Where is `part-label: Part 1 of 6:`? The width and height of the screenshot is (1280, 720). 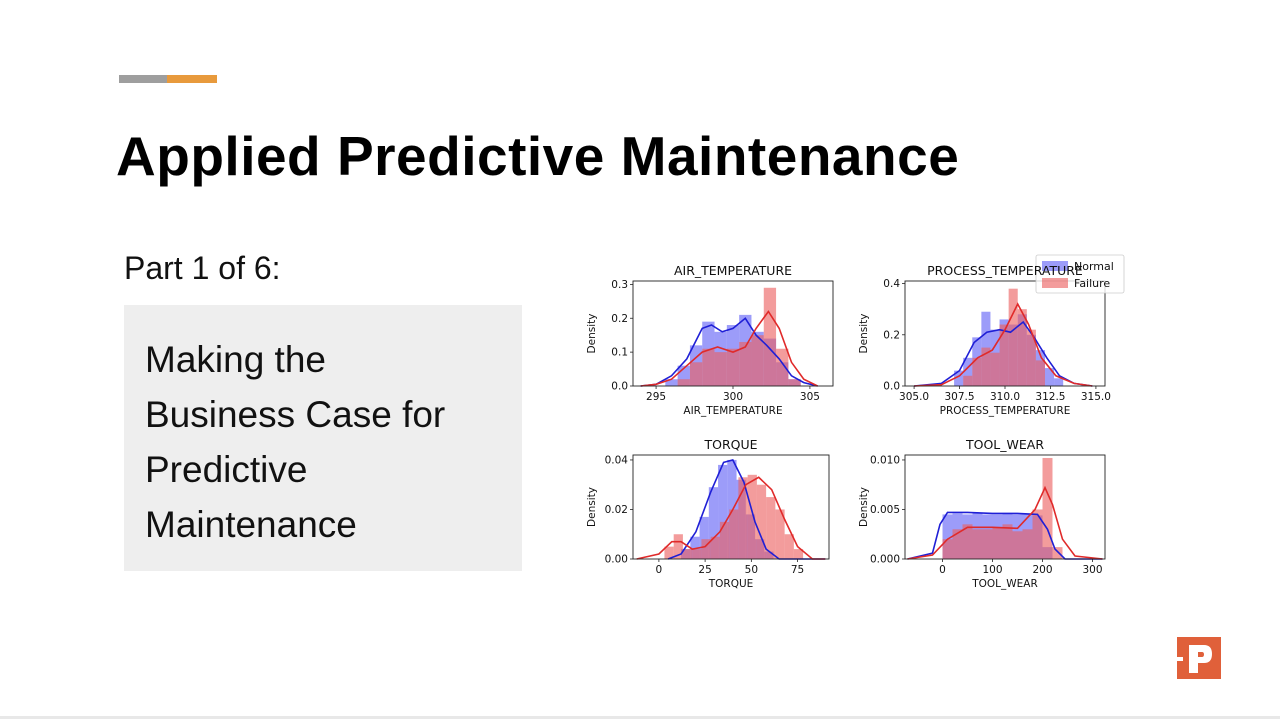
part-label: Part 1 of 6: is located at coordinates (202, 268).